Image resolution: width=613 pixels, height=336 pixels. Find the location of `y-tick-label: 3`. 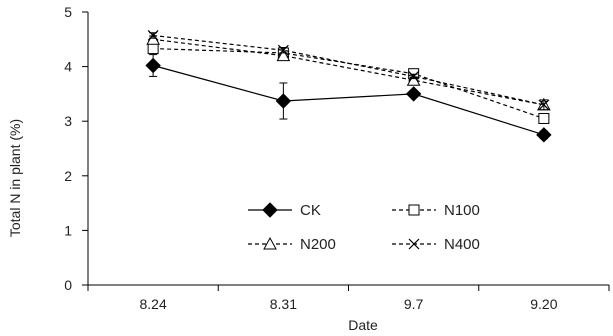

y-tick-label: 3 is located at coordinates (68, 121).